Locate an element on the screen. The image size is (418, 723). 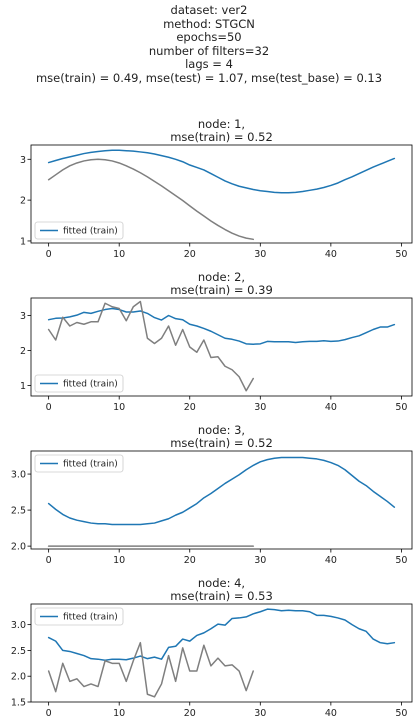
panel-title-line: node: 1, is located at coordinates (221, 124).